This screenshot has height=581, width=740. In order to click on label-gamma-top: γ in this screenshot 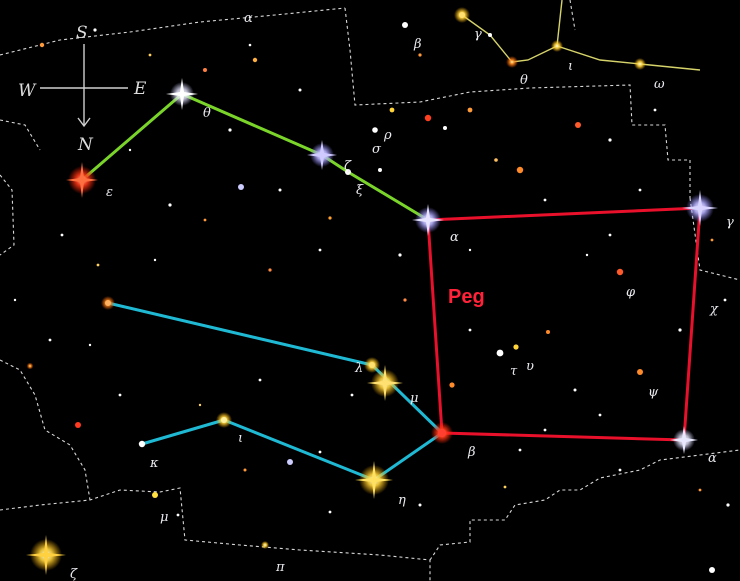, I will do `click(478, 34)`.